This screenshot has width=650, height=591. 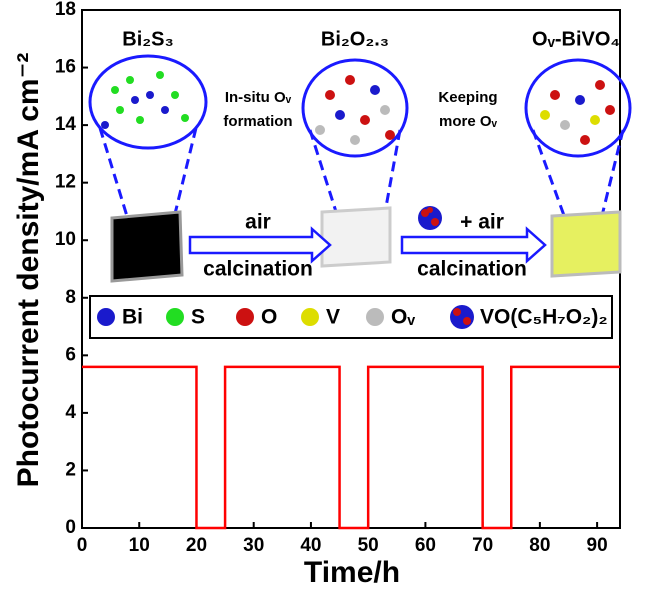 I want to click on molecule-balls, so click(x=358, y=108).